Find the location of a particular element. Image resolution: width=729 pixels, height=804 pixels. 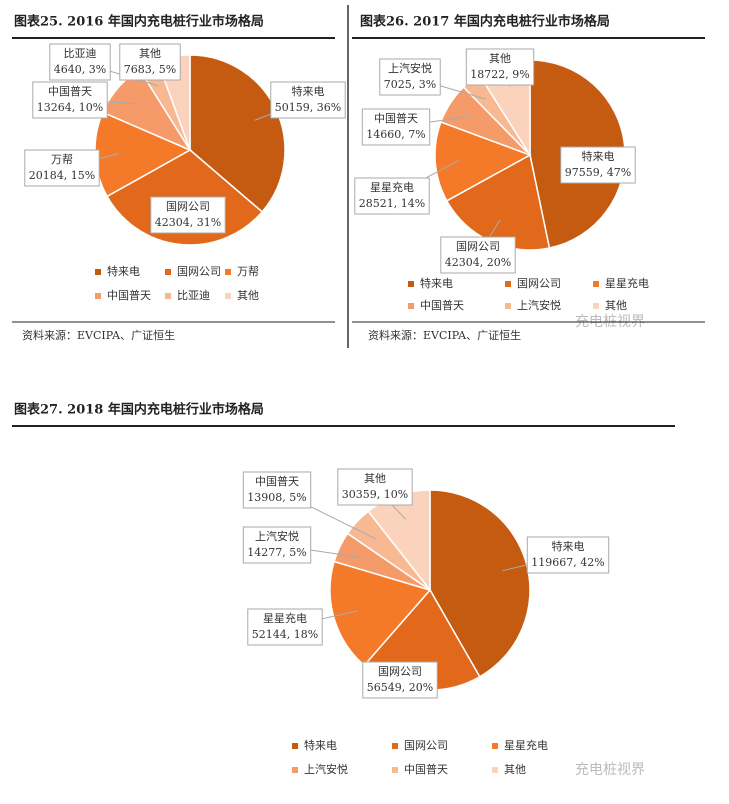

legend-label: 星星充电 is located at coordinates (627, 283).